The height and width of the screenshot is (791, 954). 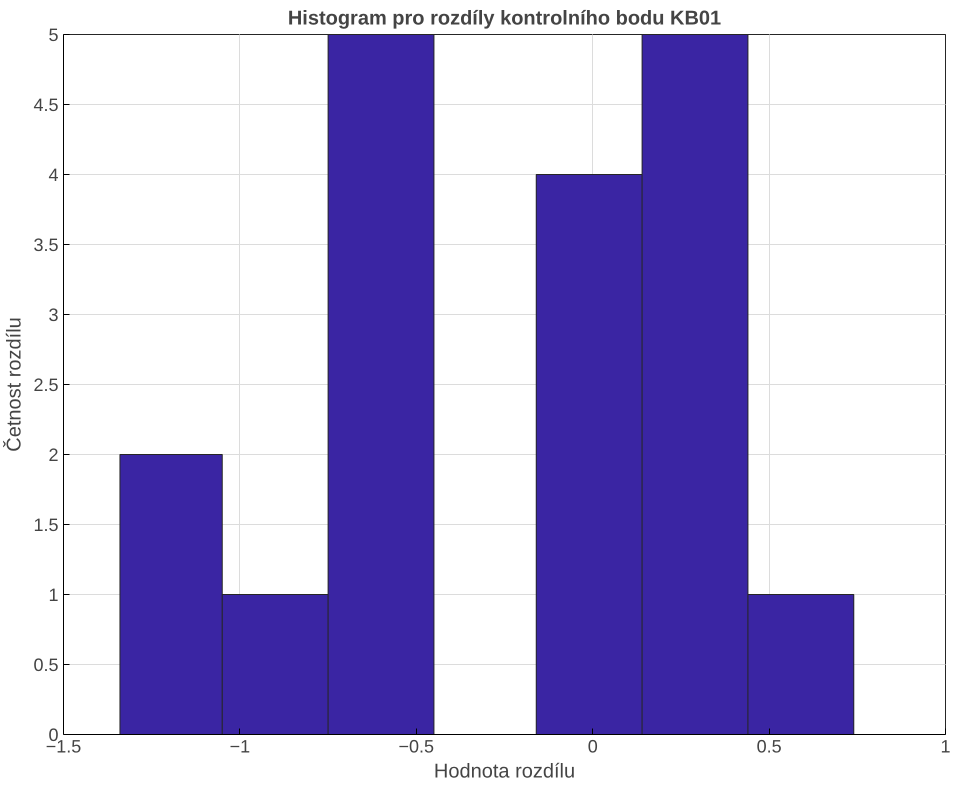 I want to click on x-tick-label: 1, so click(x=945, y=746).